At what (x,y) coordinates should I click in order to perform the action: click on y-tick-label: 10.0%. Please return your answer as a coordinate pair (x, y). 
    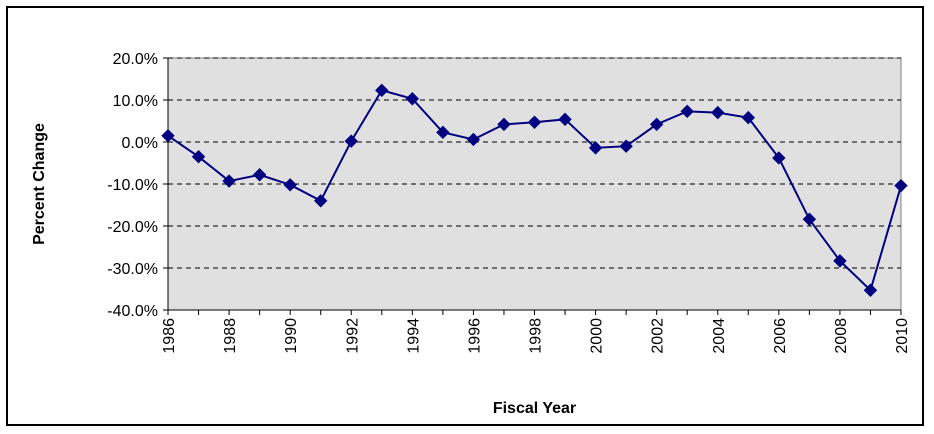
    Looking at the image, I should click on (135, 101).